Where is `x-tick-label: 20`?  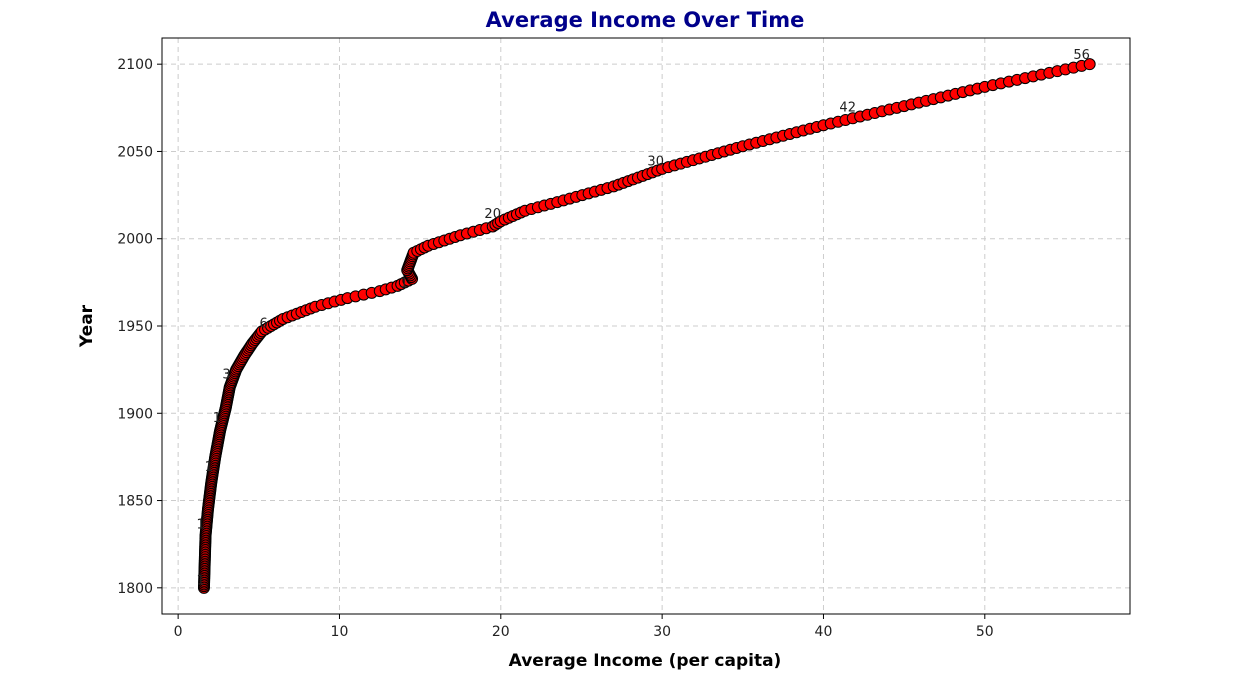 x-tick-label: 20 is located at coordinates (501, 632).